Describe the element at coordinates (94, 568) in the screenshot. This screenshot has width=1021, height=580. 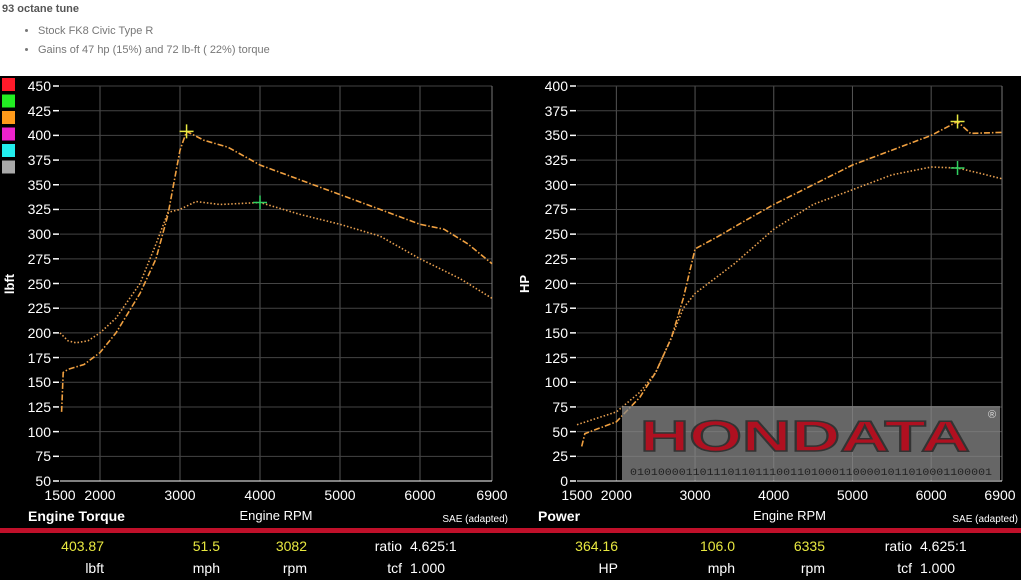
I see `readout-unit: lbft` at that location.